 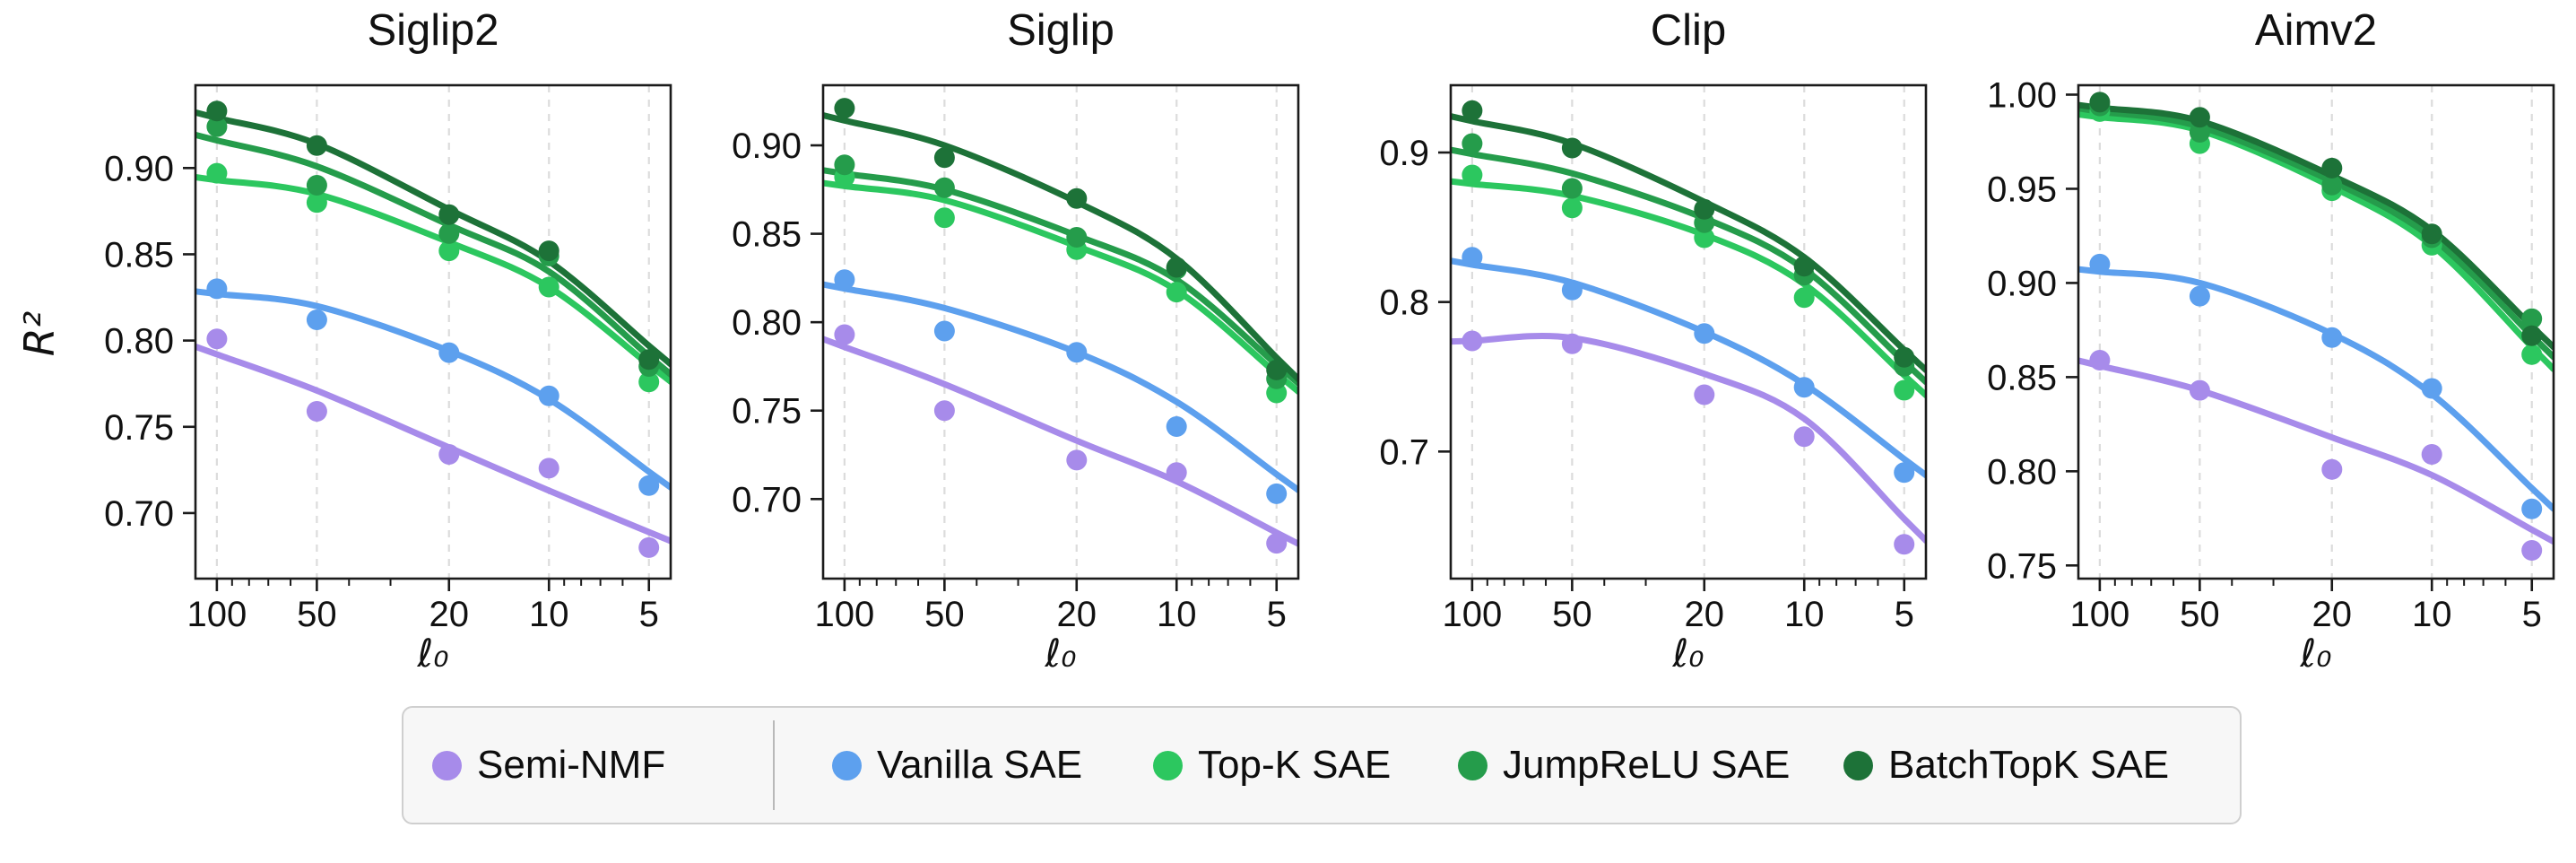 What do you see at coordinates (1404, 452) in the screenshot?
I see `y-tick-label-0.7: 0.7` at bounding box center [1404, 452].